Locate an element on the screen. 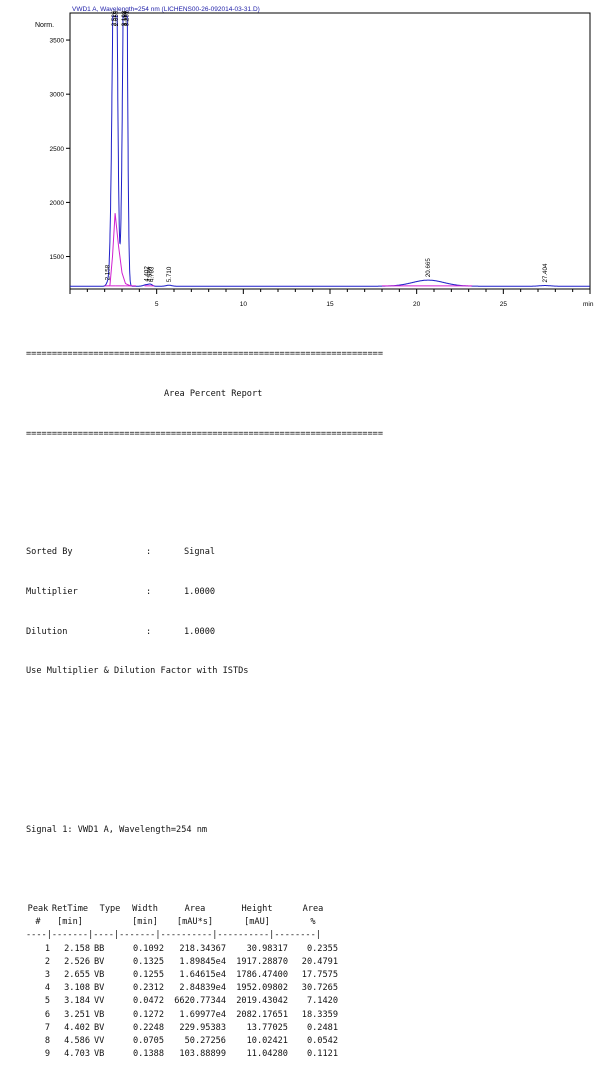  peak-label: 20.665 is located at coordinates (428, 267).